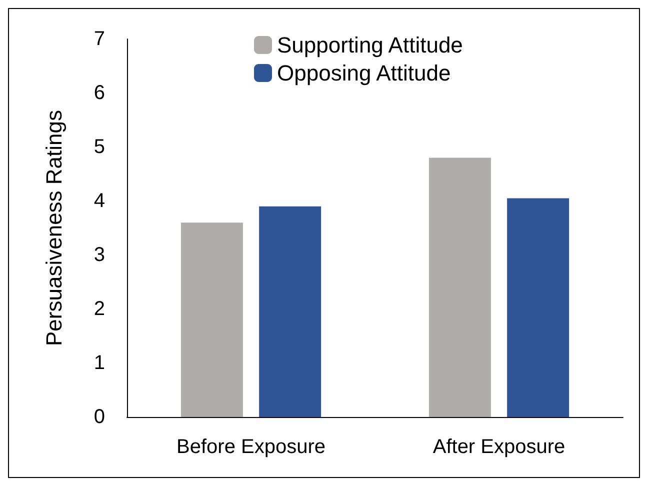  Describe the element at coordinates (99, 93) in the screenshot. I see `y-tick-label: 6` at that location.